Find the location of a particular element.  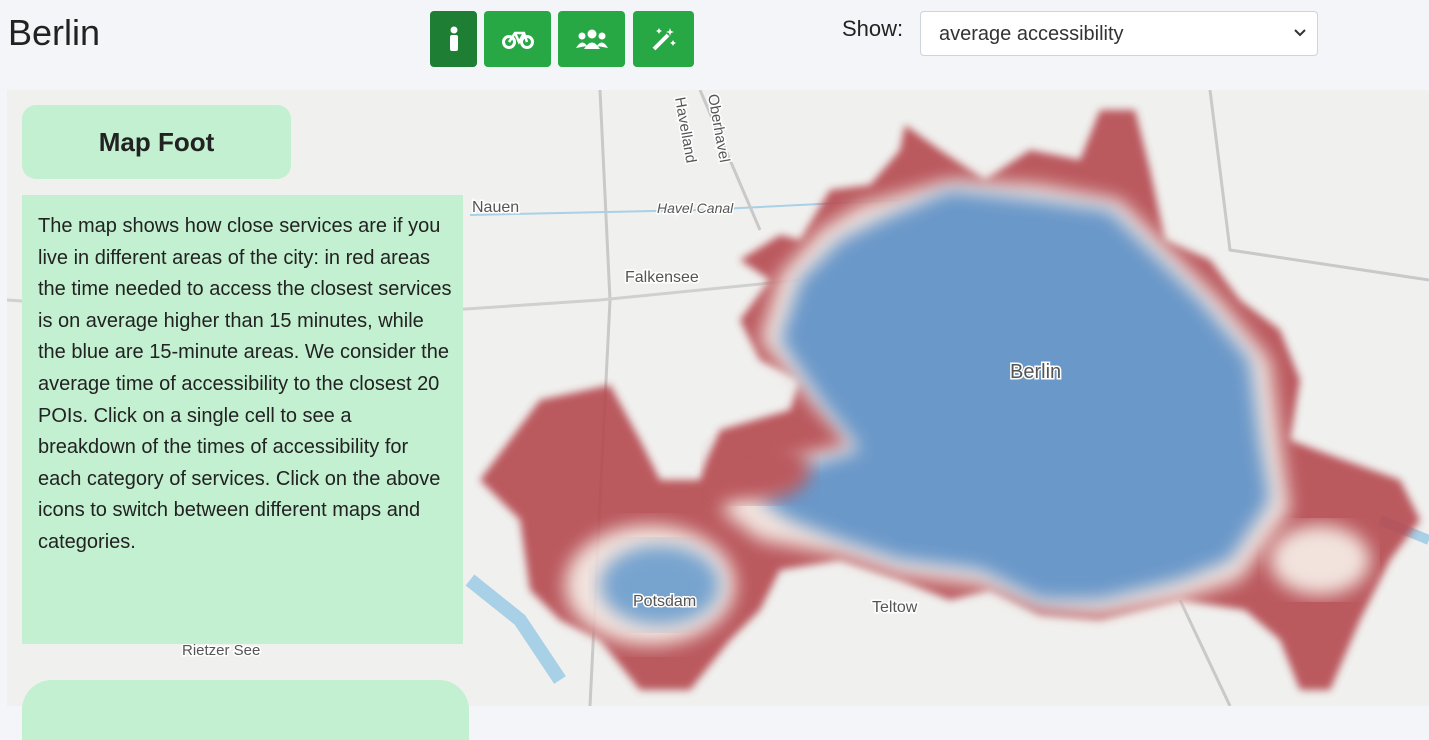

map-label: Rietzer See is located at coordinates (221, 650).